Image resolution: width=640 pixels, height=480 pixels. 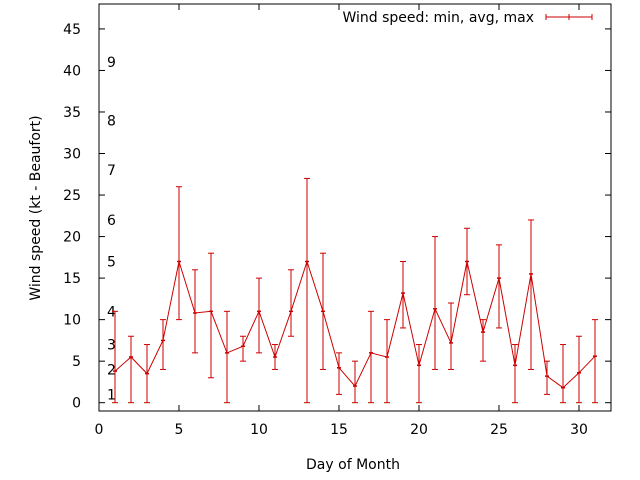 What do you see at coordinates (72, 113) in the screenshot?
I see `y-tick-label: 35` at bounding box center [72, 113].